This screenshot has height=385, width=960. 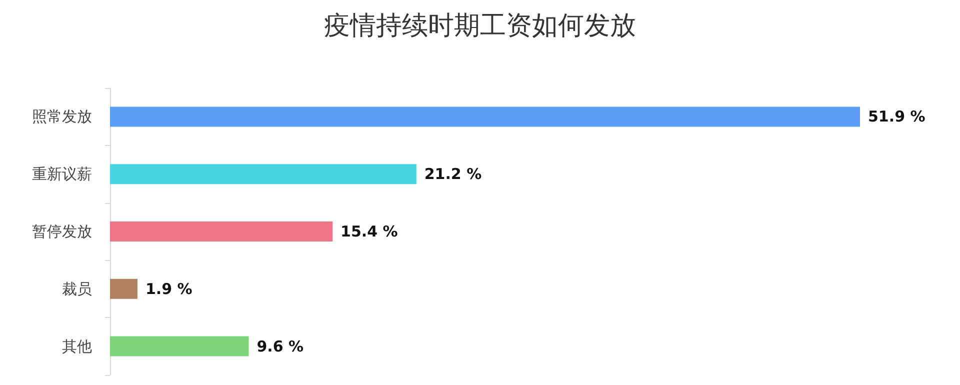 What do you see at coordinates (62, 117) in the screenshot?
I see `y-tick-label: 照常发放` at bounding box center [62, 117].